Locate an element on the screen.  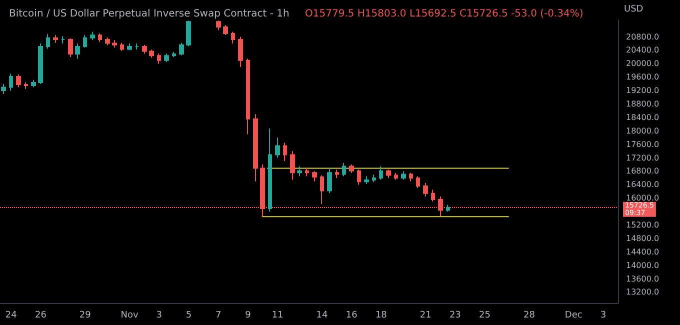
chart-subtitle: O15779.5 H15803.0 L15692.5 C15726.5 -53.0 (-0.34%) is located at coordinates (444, 14).